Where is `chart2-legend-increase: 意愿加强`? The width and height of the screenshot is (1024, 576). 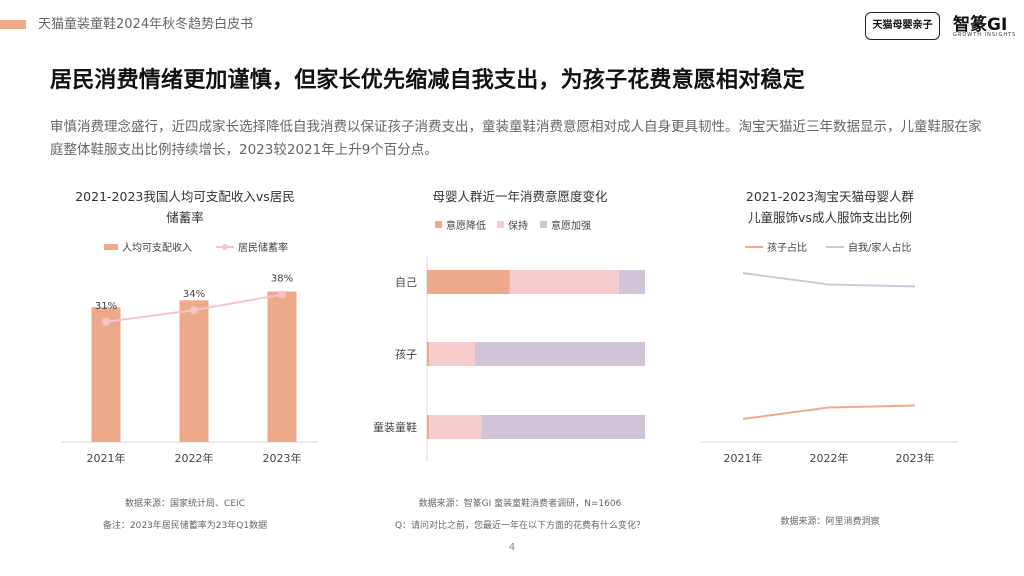 chart2-legend-increase: 意愿加强 is located at coordinates (565, 224).